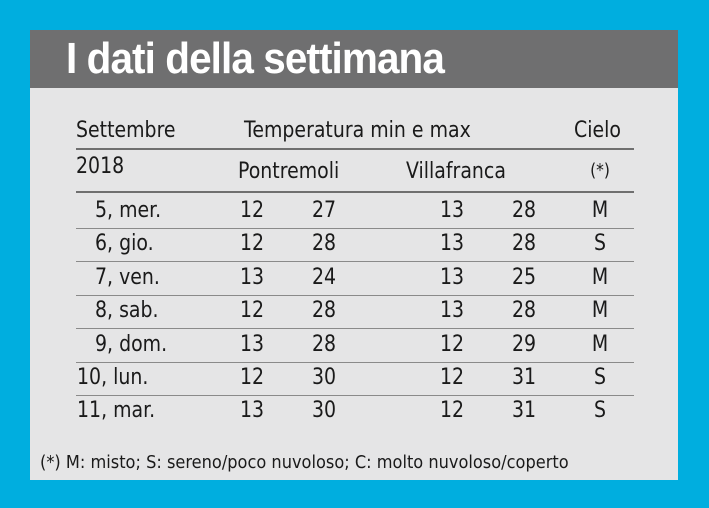  Describe the element at coordinates (124, 244) in the screenshot. I see `day-cell: 6, gio.` at that location.